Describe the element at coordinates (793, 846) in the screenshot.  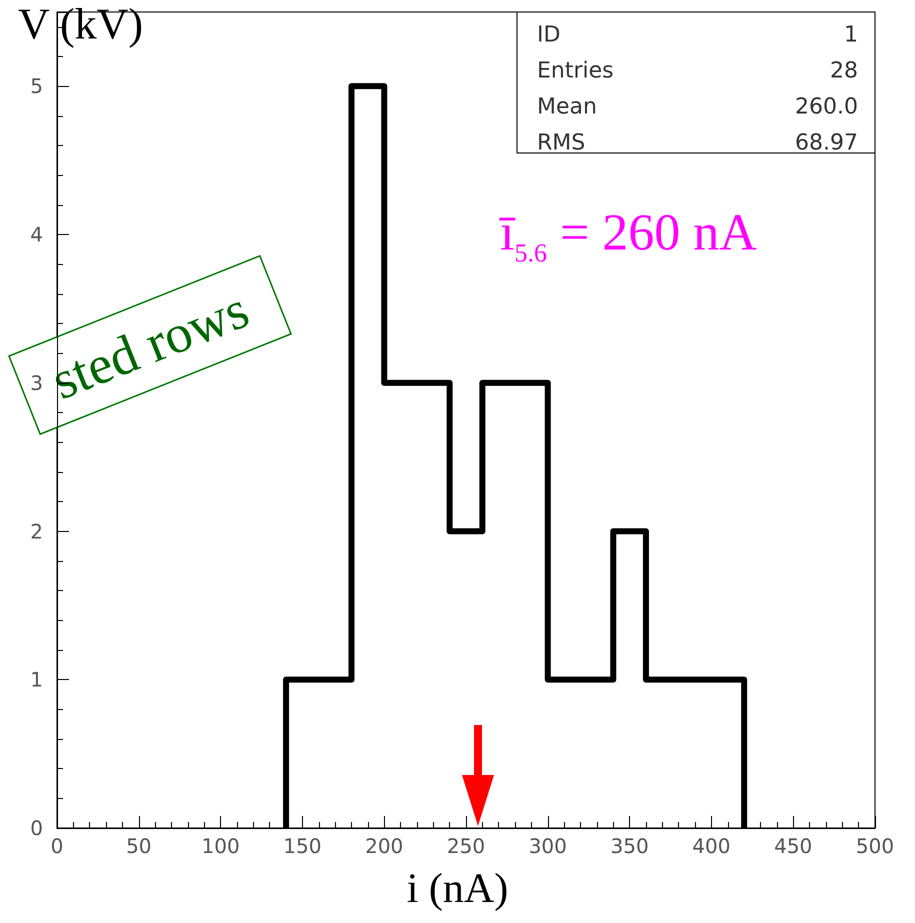
I see `x-tick-label: 450` at that location.